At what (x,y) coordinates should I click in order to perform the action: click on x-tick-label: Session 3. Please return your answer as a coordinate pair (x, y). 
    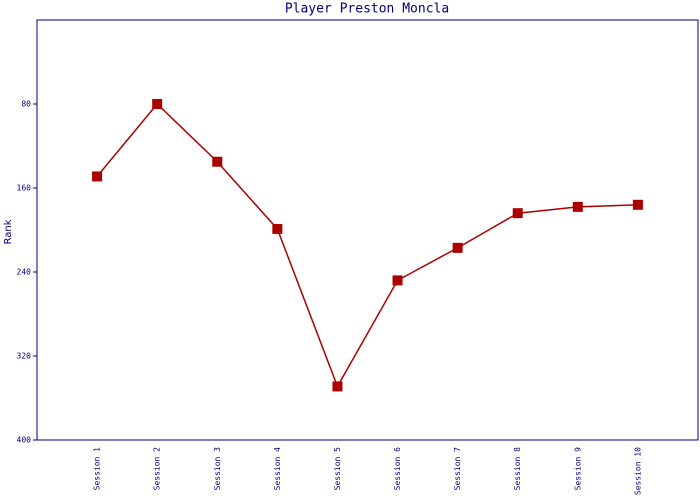
    Looking at the image, I should click on (217, 469).